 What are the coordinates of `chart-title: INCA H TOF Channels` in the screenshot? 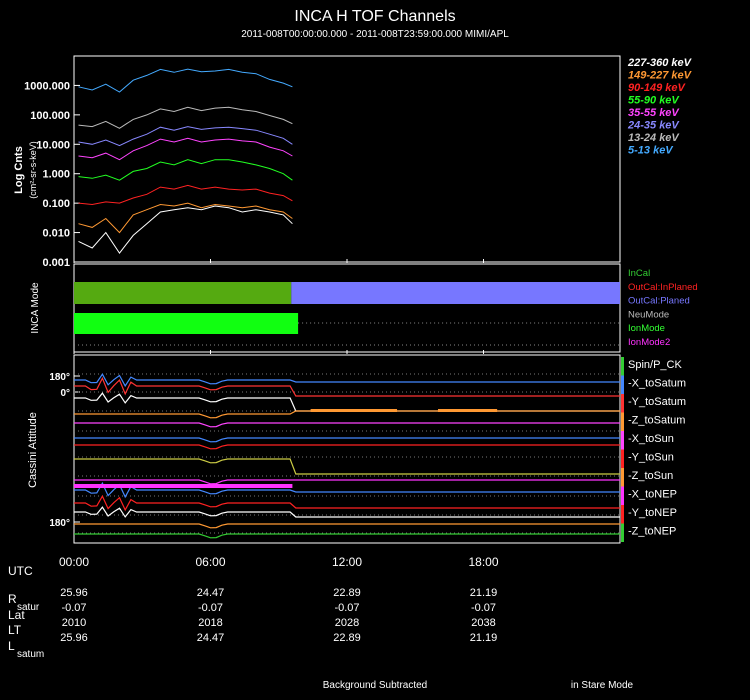 It's located at (374, 16).